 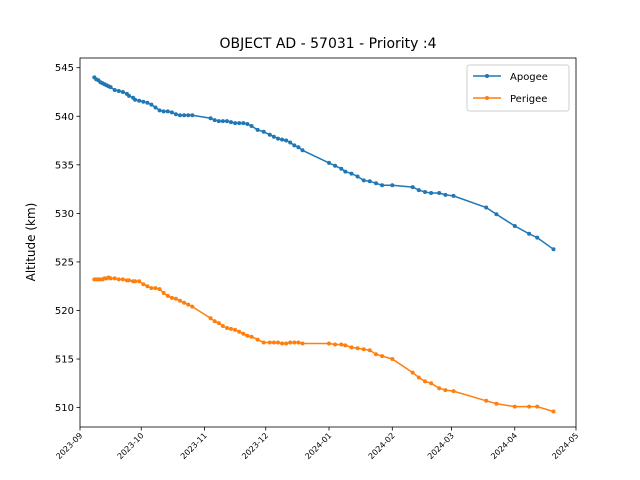 What do you see at coordinates (504, 446) in the screenshot?
I see `x-tick-label: 2024-04` at bounding box center [504, 446].